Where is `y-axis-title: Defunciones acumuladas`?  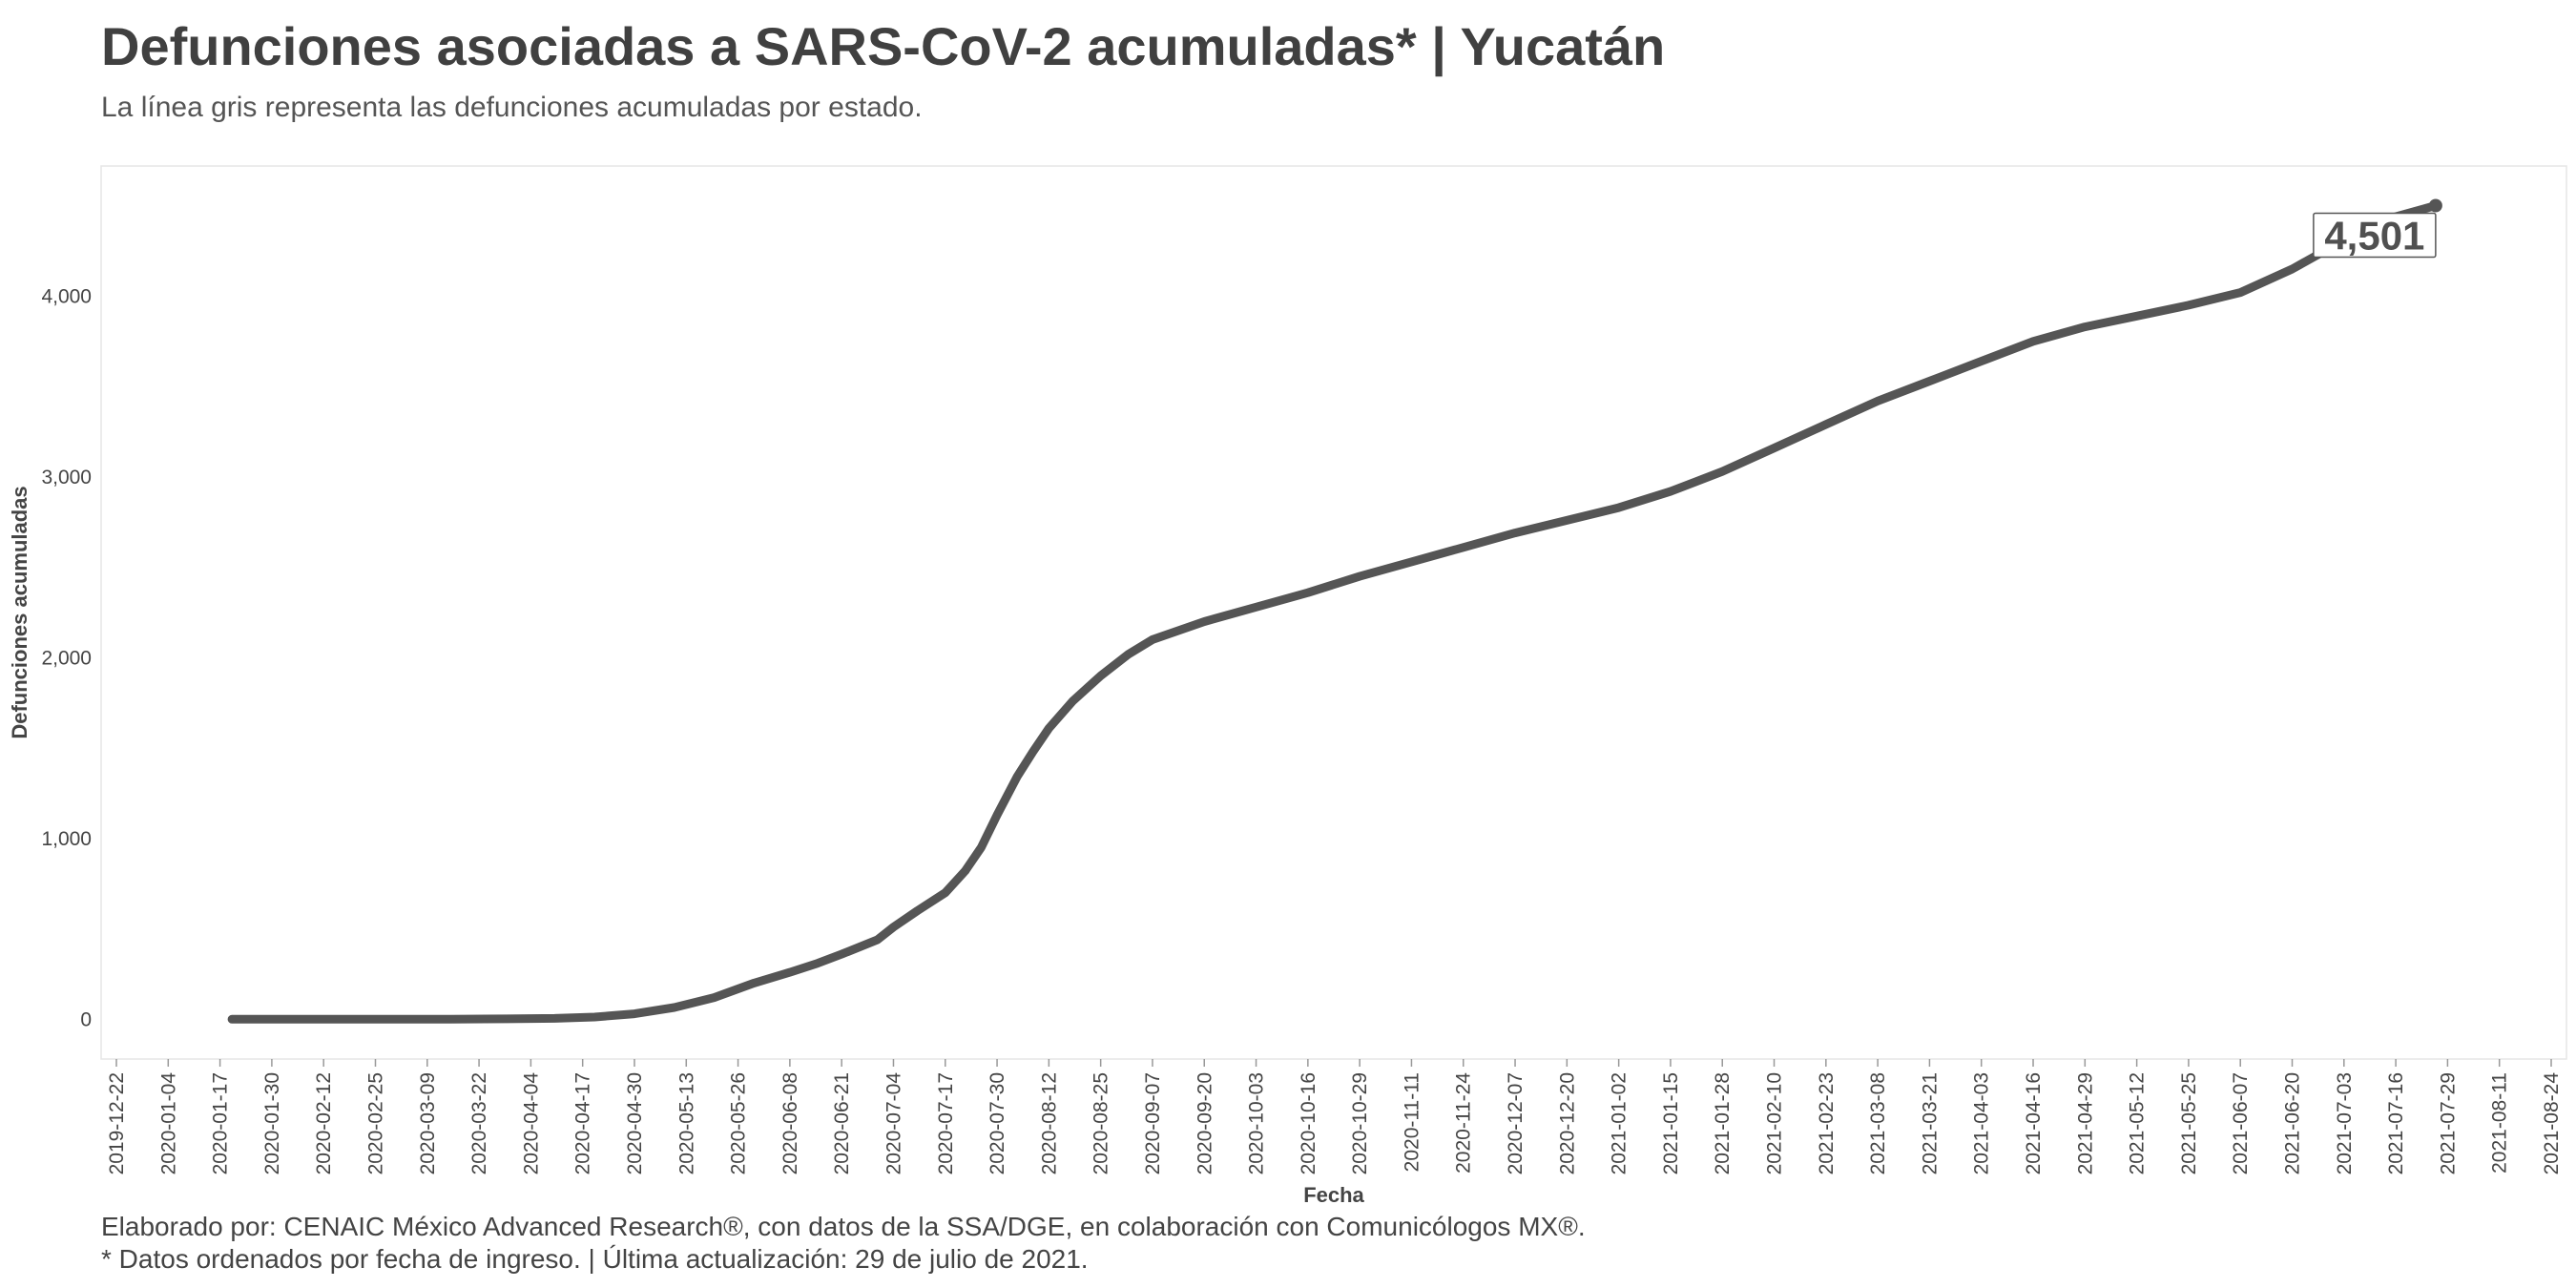
y-axis-title: Defunciones acumuladas is located at coordinates (19, 612).